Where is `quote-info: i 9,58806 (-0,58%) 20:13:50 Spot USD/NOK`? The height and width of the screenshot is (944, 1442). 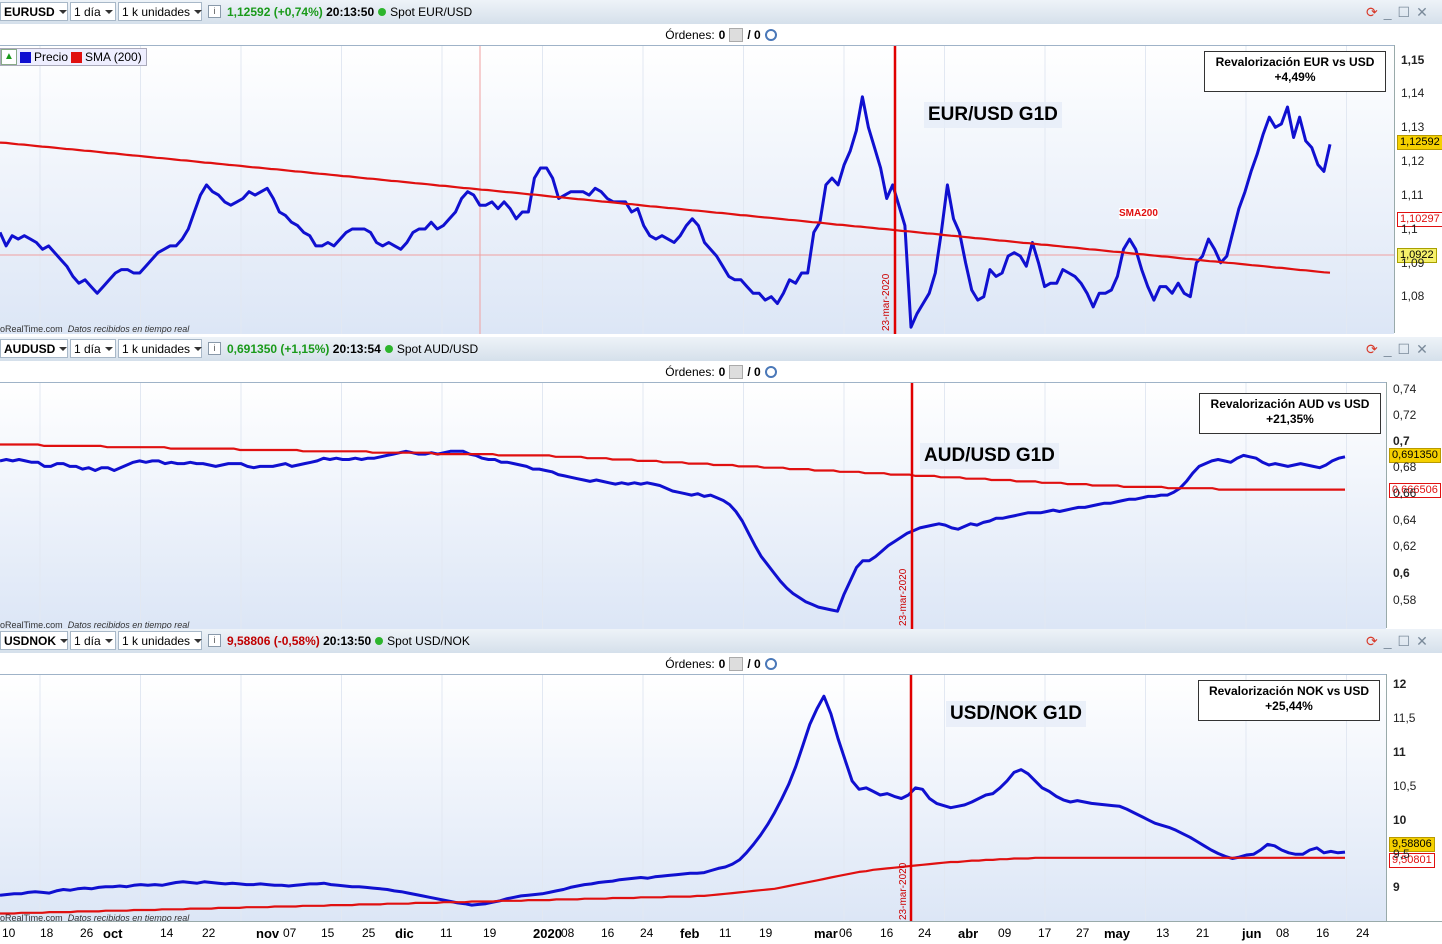
quote-info: i 9,58806 (-0,58%) 20:13:50 Spot USD/NOK is located at coordinates (339, 640).